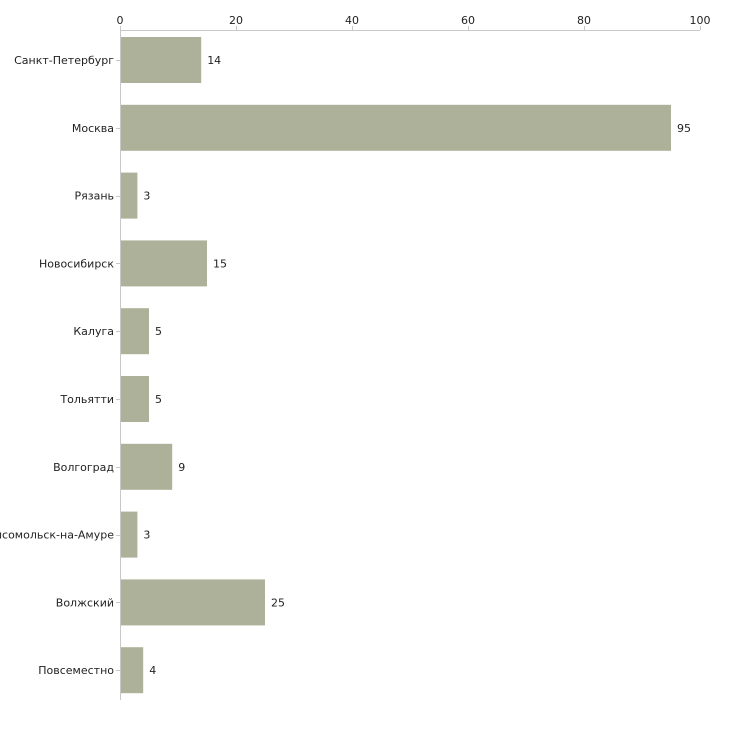 The width and height of the screenshot is (730, 730). I want to click on category-label: Повсеместно, so click(76, 670).